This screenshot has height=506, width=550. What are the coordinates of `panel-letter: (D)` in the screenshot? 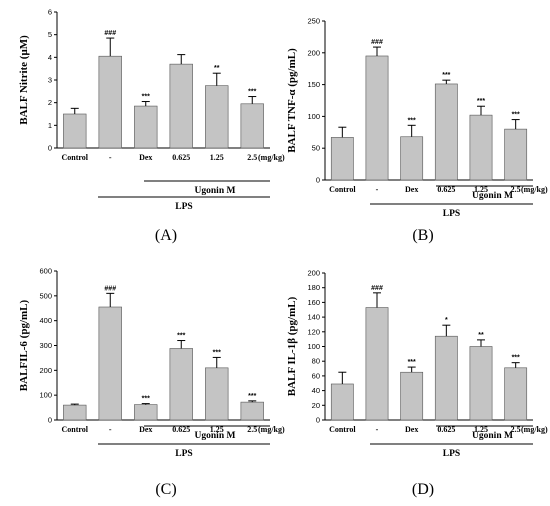 It's located at (423, 489).